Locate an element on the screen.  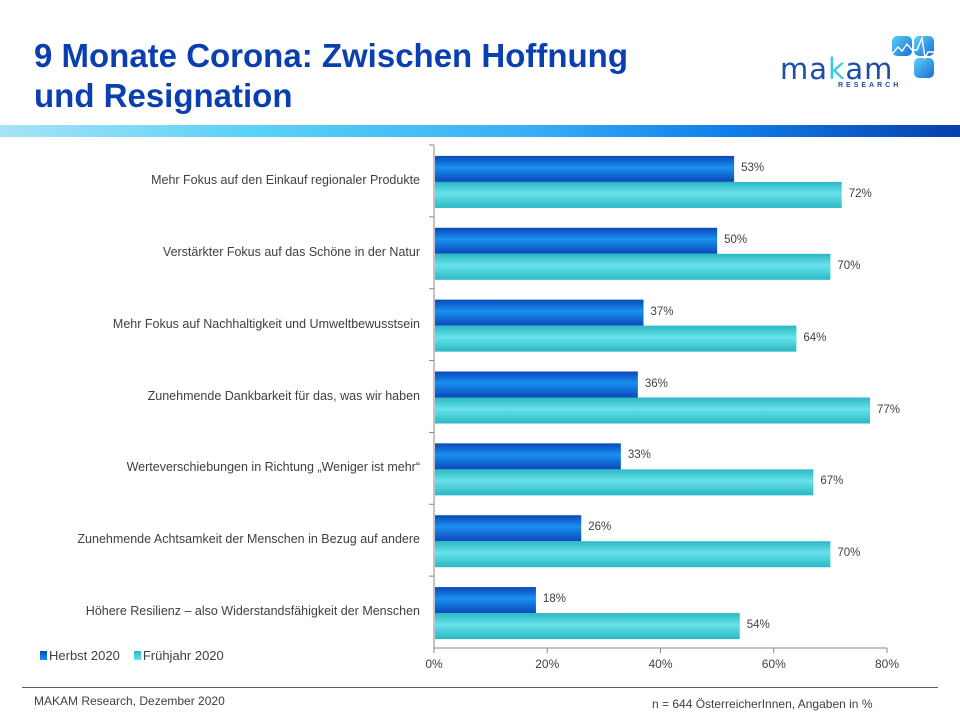
legend-item-herbst-2020: Herbst 2020 is located at coordinates (80, 655).